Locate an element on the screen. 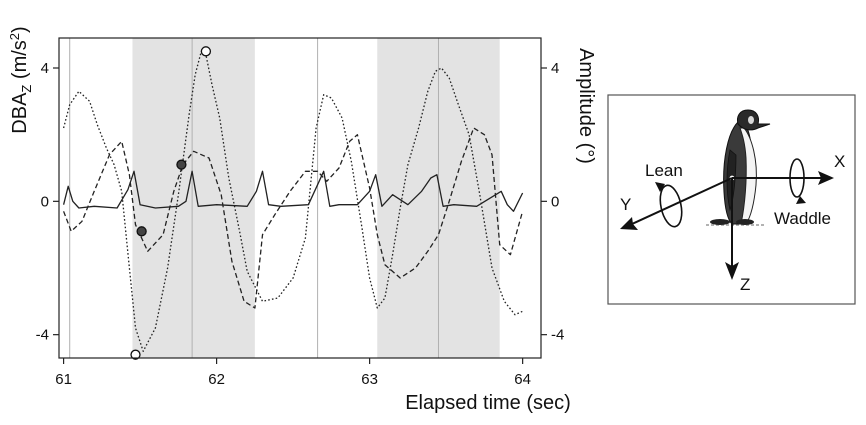  x-tick-label: 63 is located at coordinates (369, 379).